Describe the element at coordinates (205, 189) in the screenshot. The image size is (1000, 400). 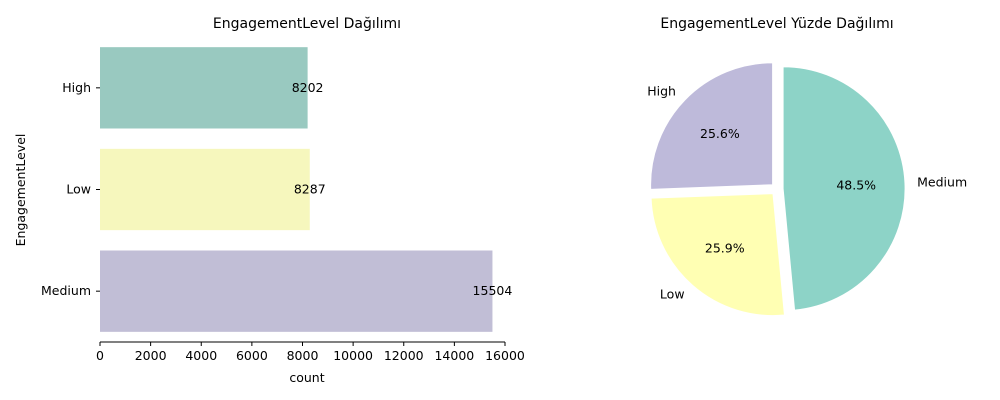
I see `bar-low` at that location.